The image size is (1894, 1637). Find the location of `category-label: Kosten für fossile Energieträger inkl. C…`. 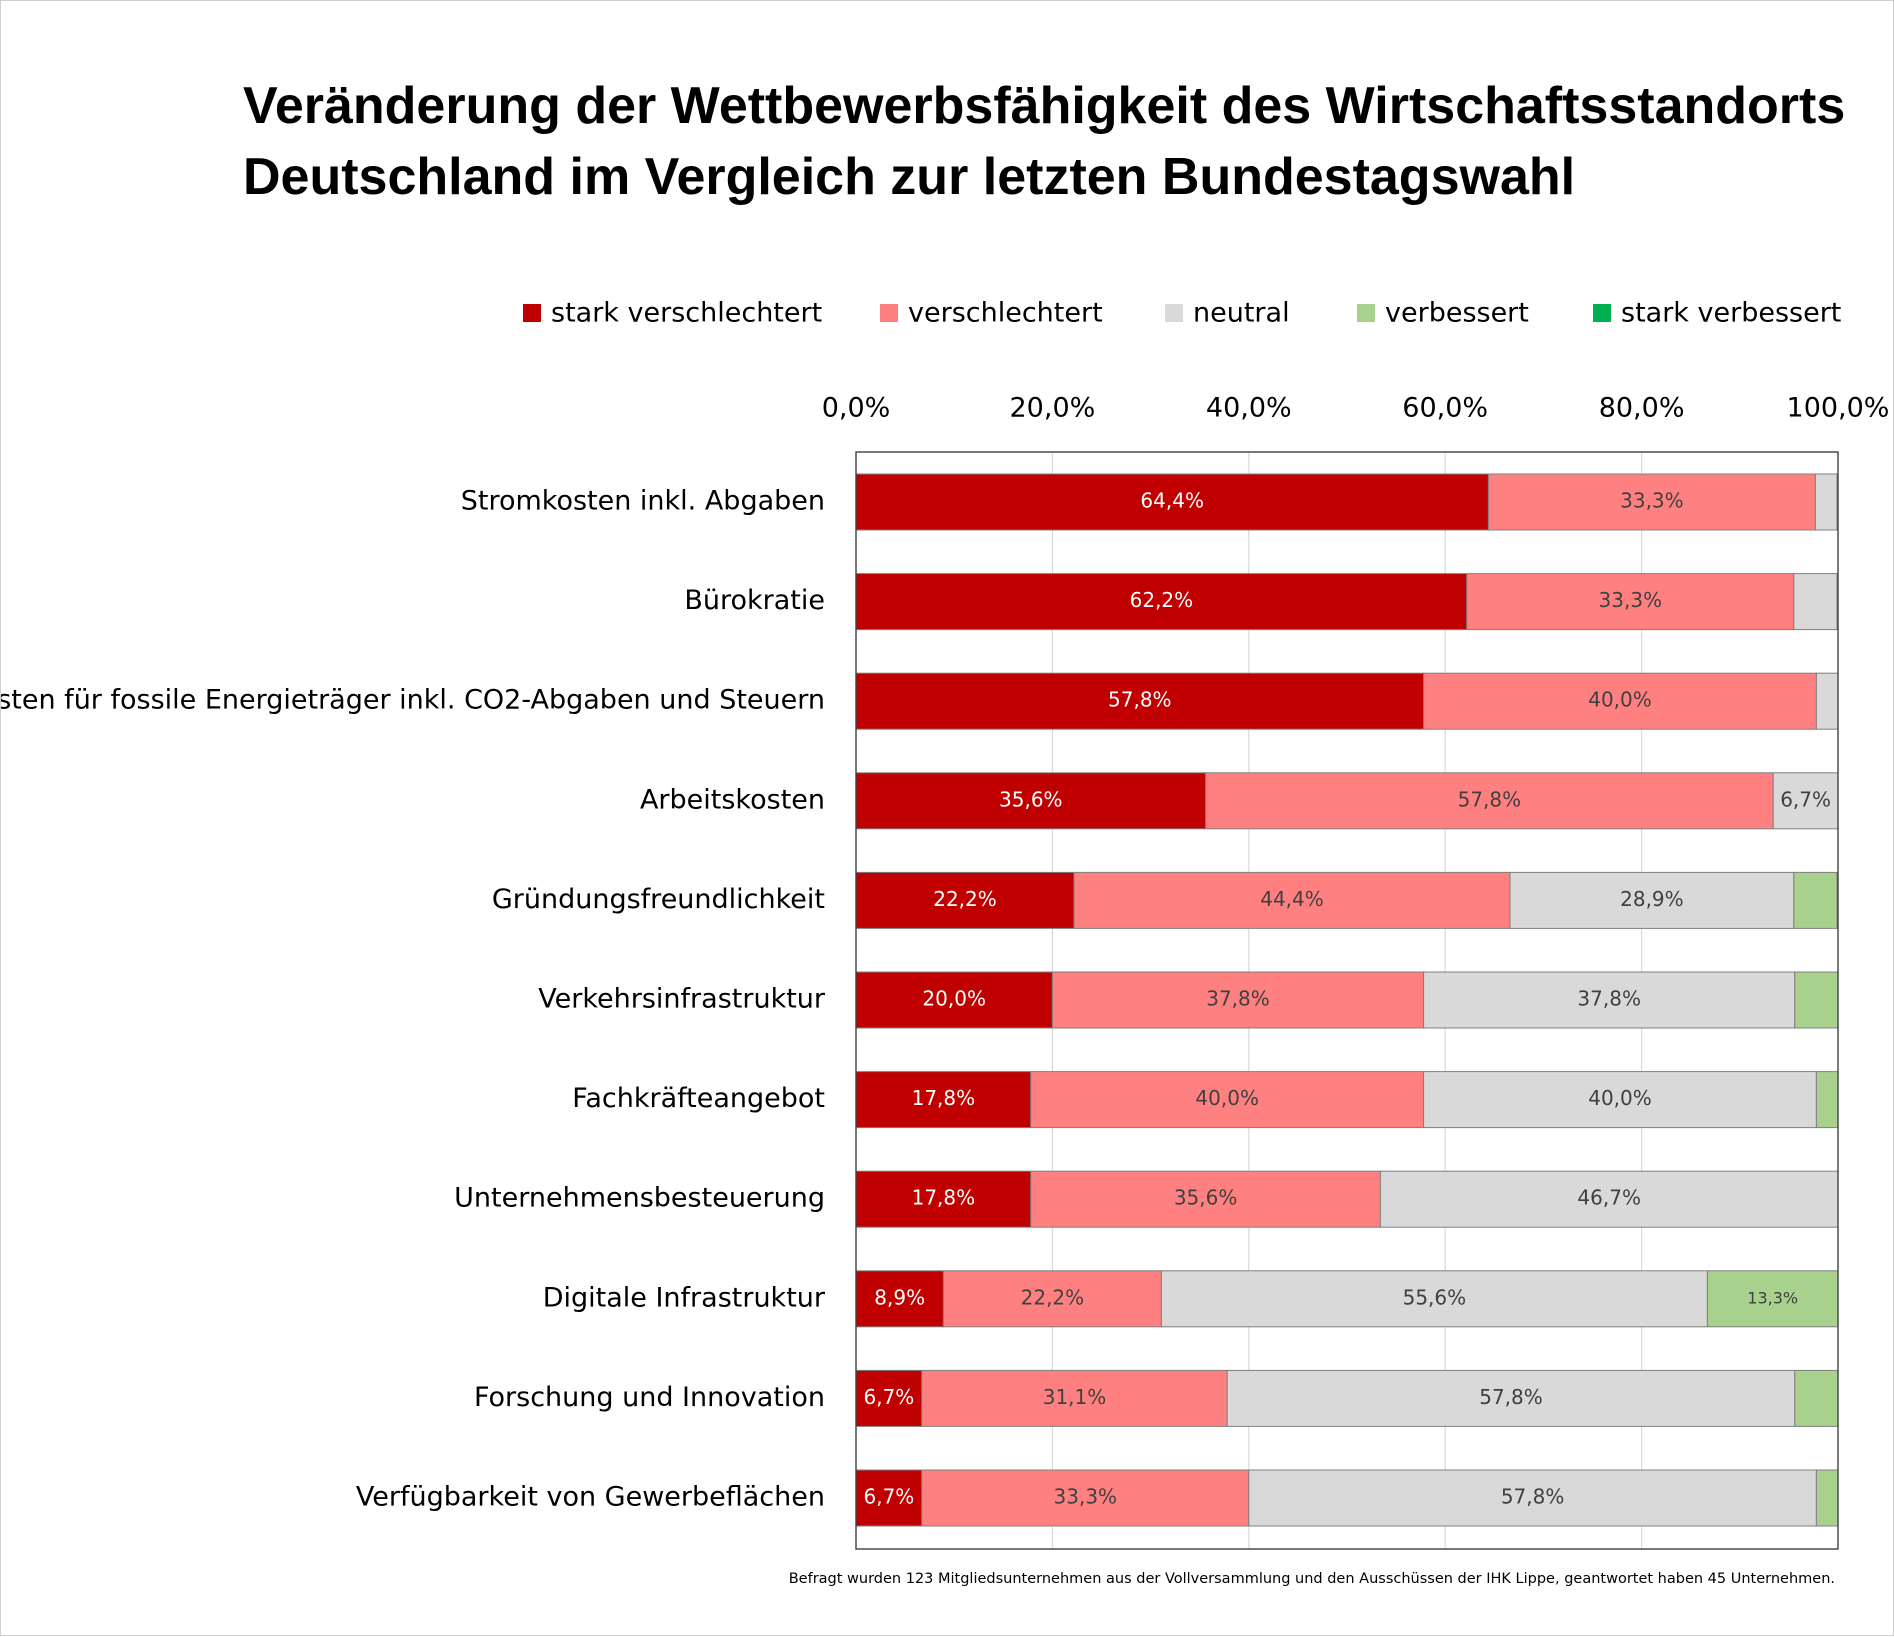

category-label: Kosten für fossile Energieträger inkl. C… is located at coordinates (413, 700).